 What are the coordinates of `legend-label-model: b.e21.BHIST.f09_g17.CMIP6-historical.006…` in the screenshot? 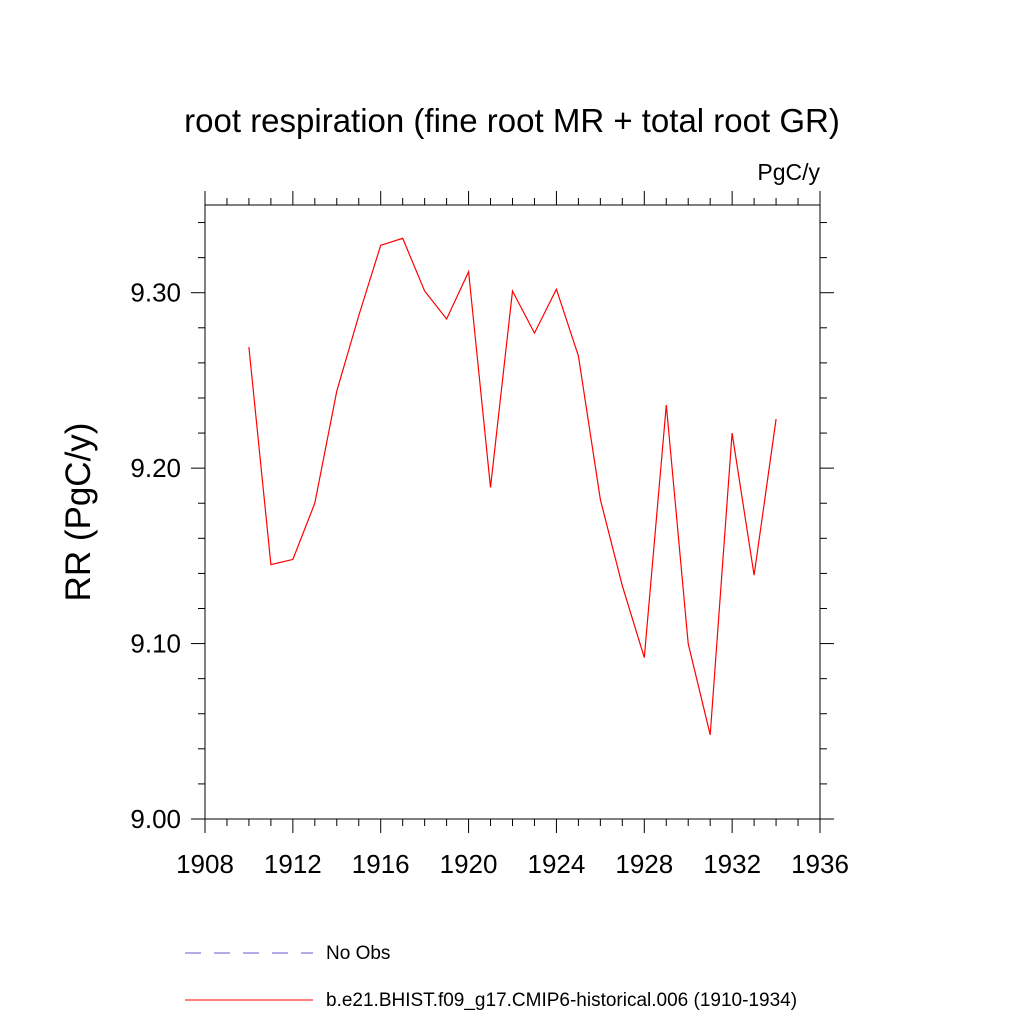 It's located at (561, 1000).